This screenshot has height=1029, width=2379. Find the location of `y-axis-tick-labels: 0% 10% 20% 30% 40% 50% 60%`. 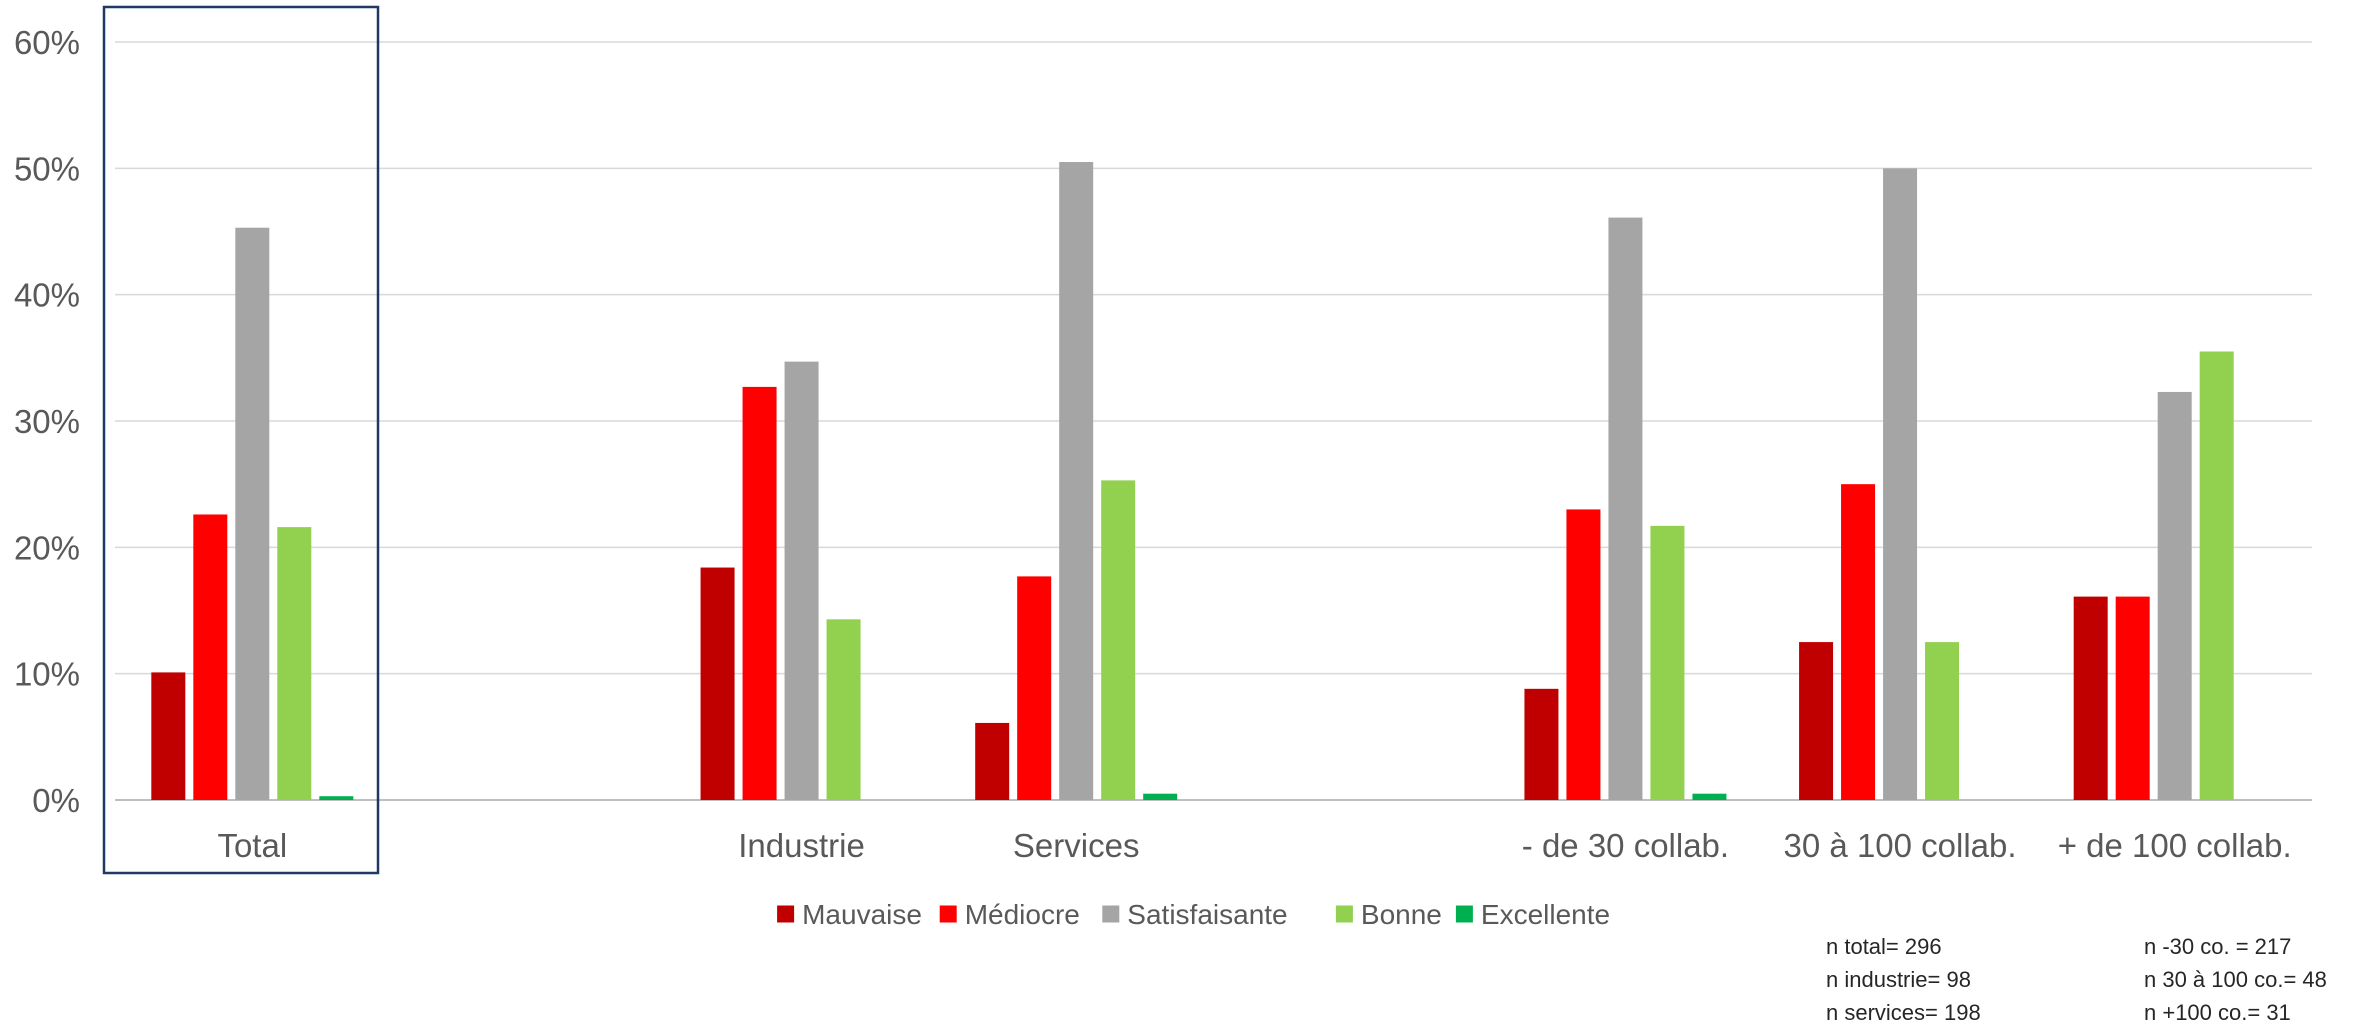

y-axis-tick-labels: 0% 10% 20% 30% 40% 50% 60% is located at coordinates (47, 421).